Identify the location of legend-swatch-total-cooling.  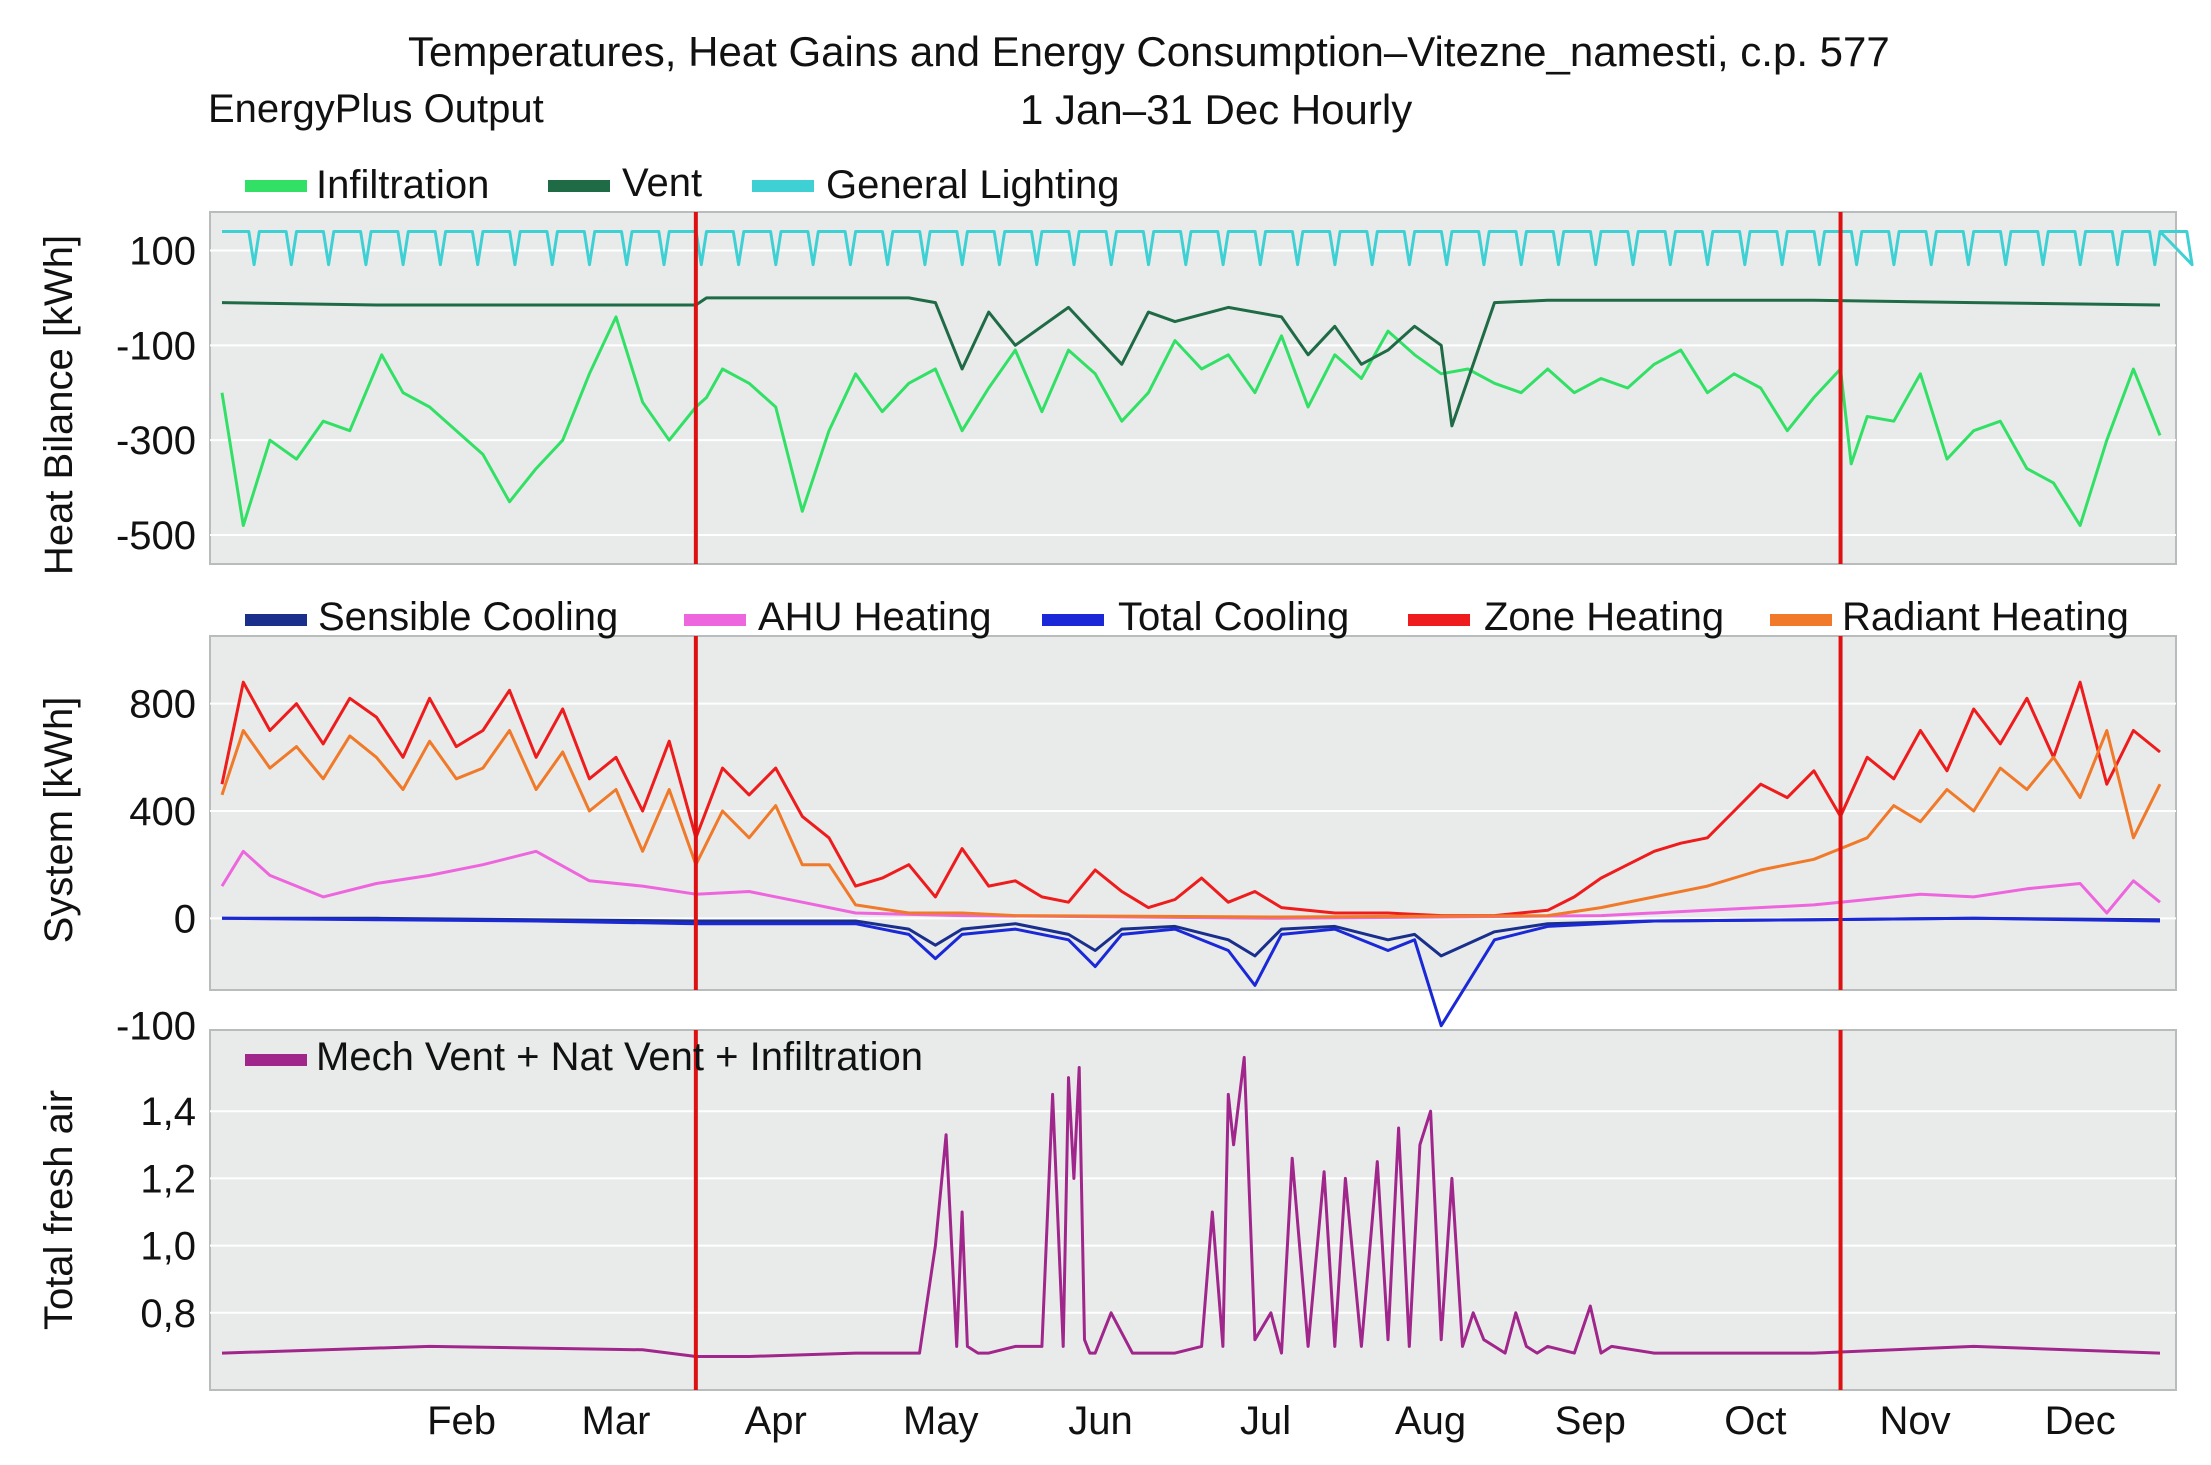
(1073, 620).